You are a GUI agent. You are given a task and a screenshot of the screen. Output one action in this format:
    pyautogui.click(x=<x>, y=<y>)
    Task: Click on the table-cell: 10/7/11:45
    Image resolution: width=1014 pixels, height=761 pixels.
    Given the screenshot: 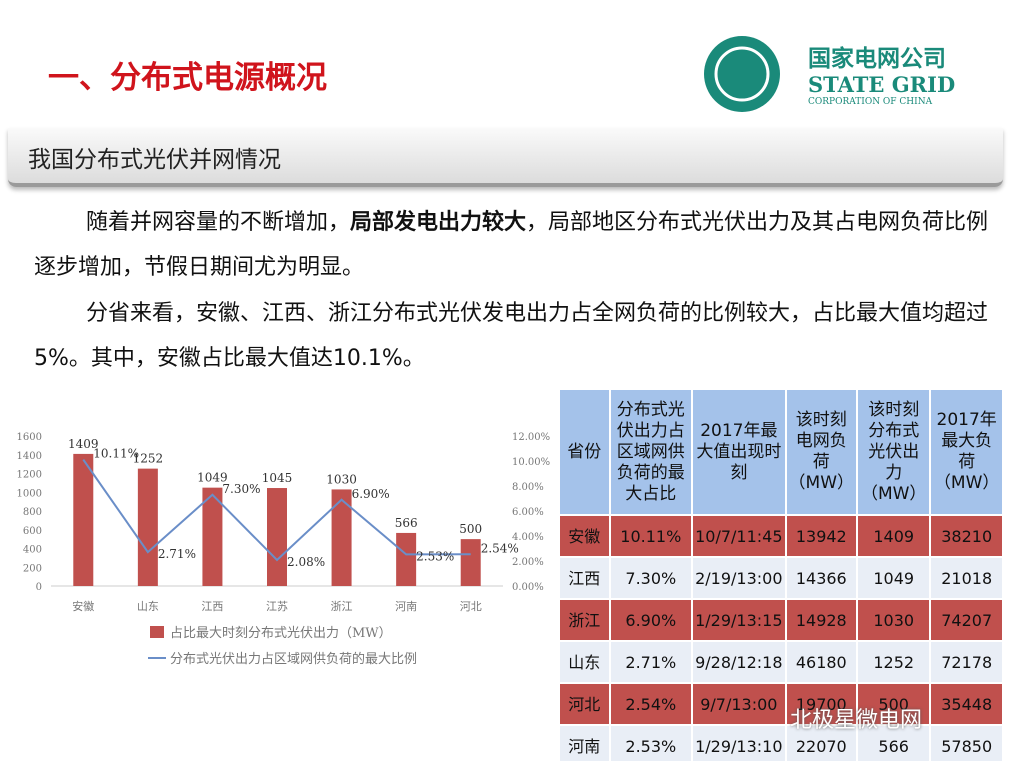 What is the action you would take?
    pyautogui.click(x=739, y=536)
    